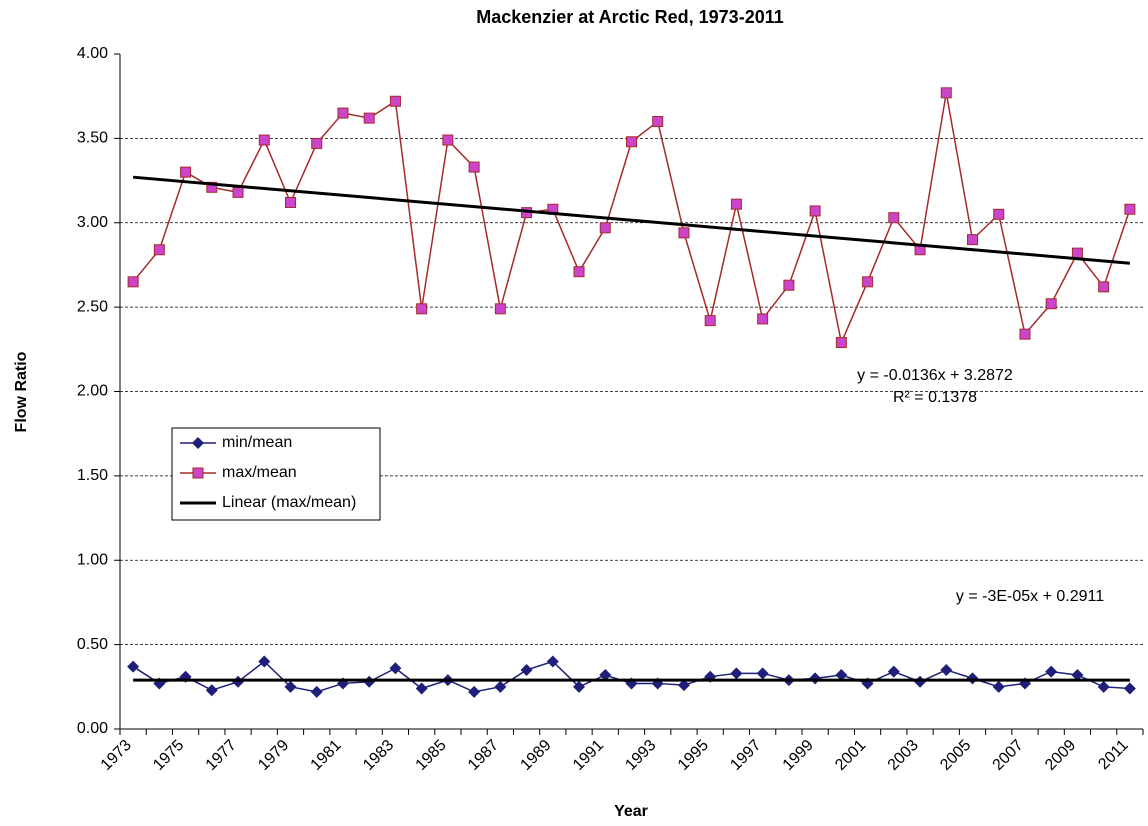 This screenshot has height=826, width=1148. Describe the element at coordinates (535, 755) in the screenshot. I see `x-tick-label: 1989` at that location.